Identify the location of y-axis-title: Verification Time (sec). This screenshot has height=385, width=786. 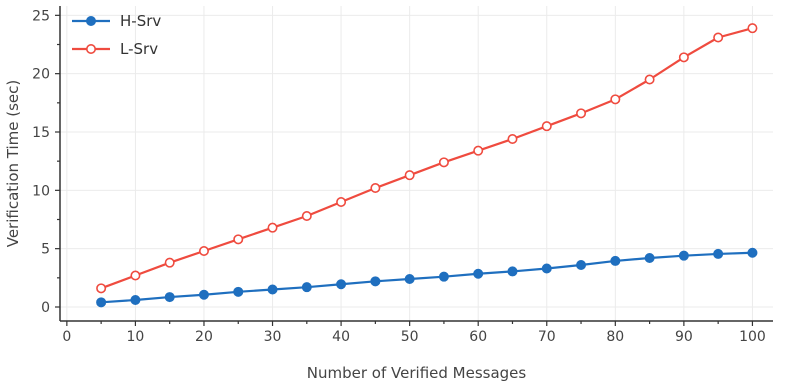
(13, 164).